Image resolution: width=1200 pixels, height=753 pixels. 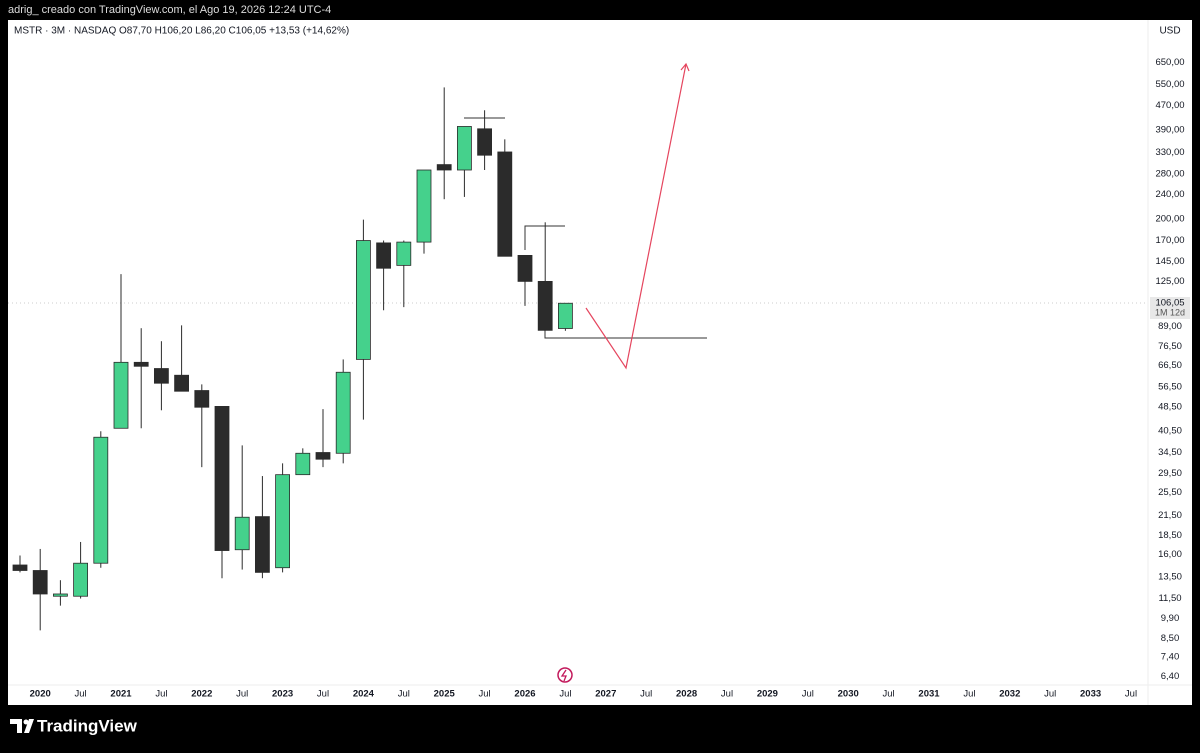 What do you see at coordinates (1170, 676) in the screenshot?
I see `y-tick-label: 6,40` at bounding box center [1170, 676].